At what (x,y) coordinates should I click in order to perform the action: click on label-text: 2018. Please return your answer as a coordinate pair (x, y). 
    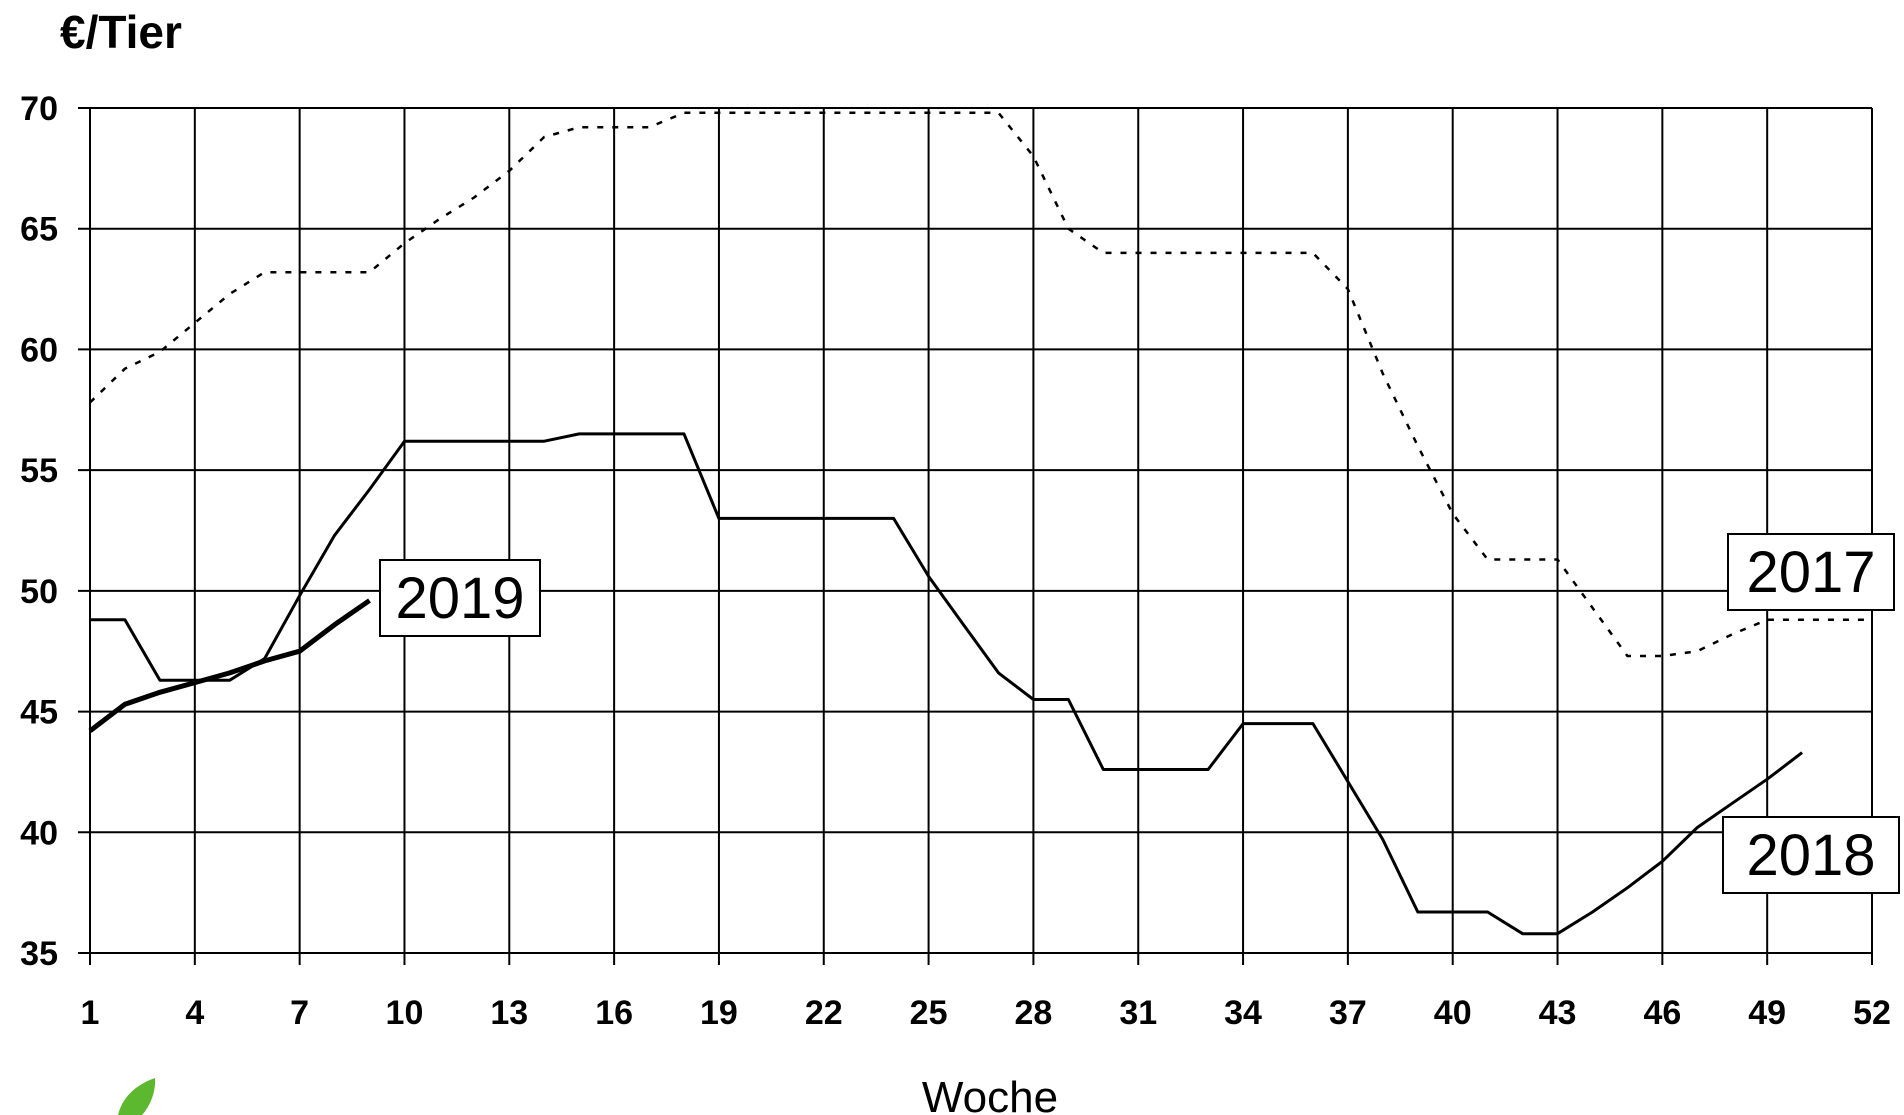
    Looking at the image, I should click on (1810, 855).